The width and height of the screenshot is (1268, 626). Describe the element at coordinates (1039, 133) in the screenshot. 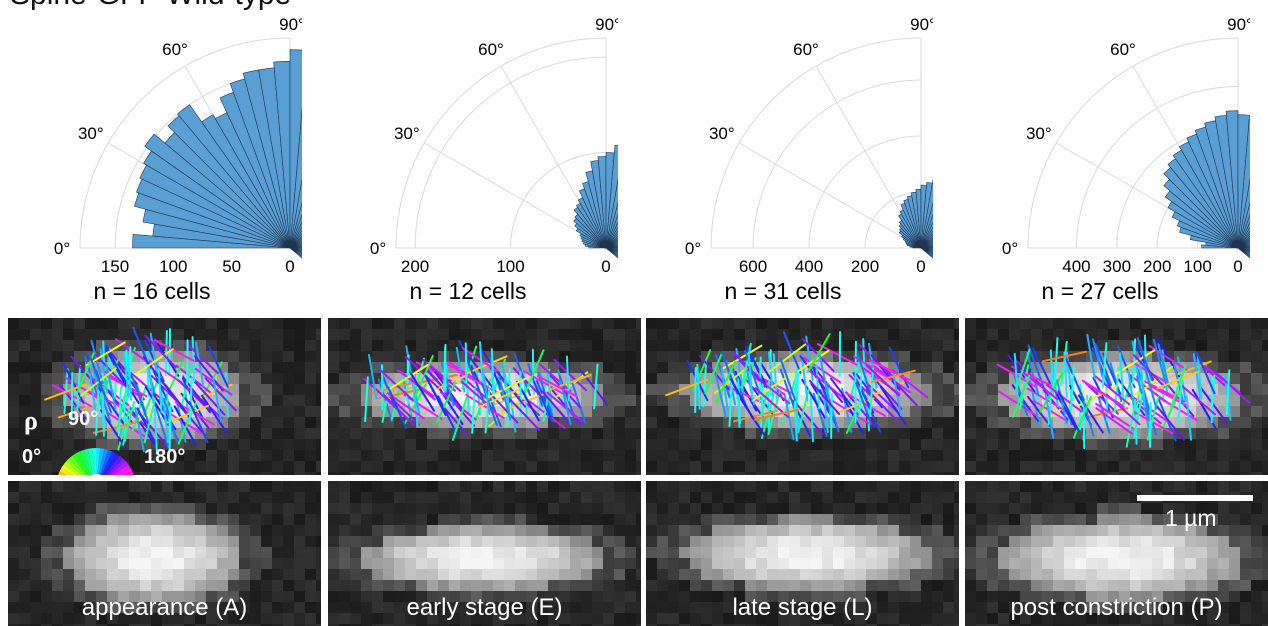

I see `angle-tick-label: 30°` at that location.